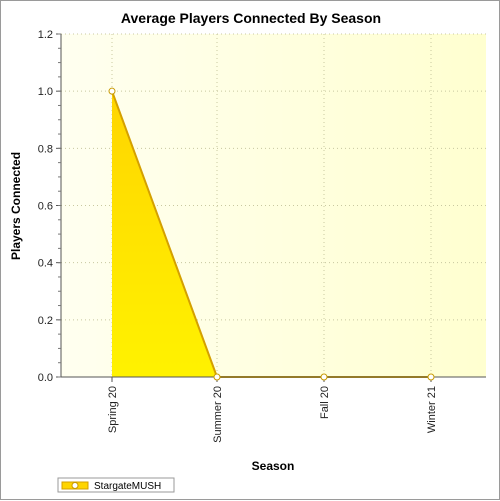  I want to click on y-tick-label: 0.0, so click(45, 378).